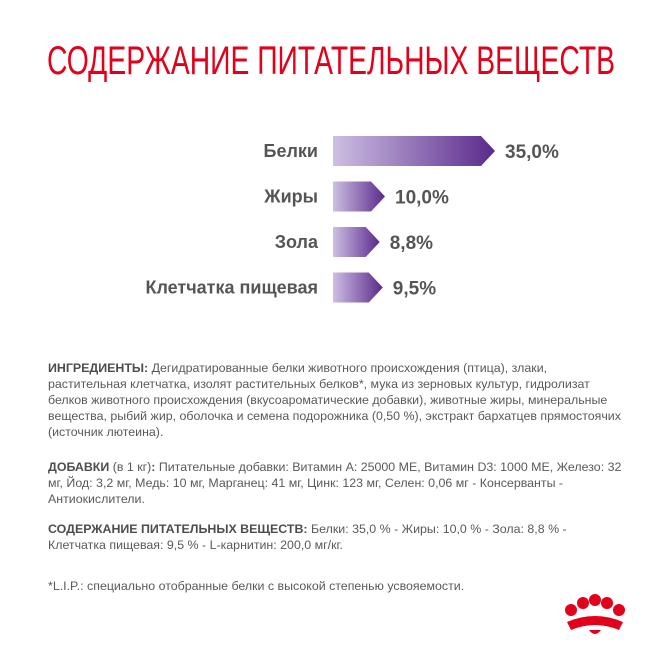 This screenshot has height=667, width=667. Describe the element at coordinates (290, 197) in the screenshot. I see `category-label: Жиры` at that location.